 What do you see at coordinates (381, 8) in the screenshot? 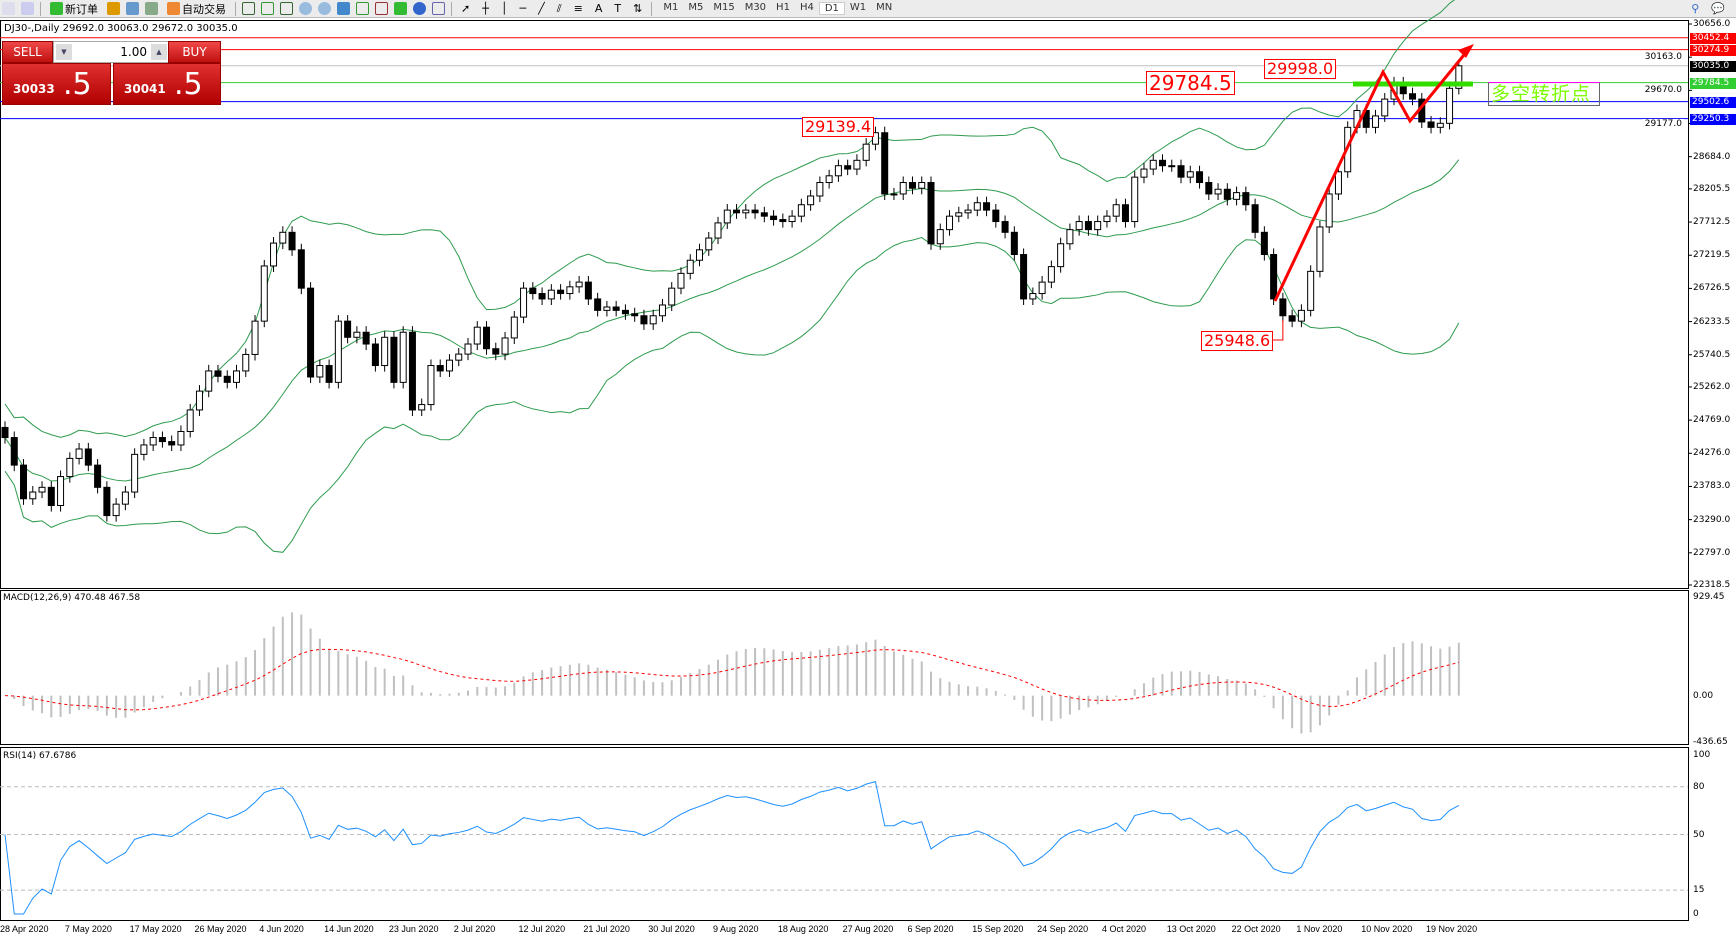
I see `autoscroll-icon` at bounding box center [381, 8].